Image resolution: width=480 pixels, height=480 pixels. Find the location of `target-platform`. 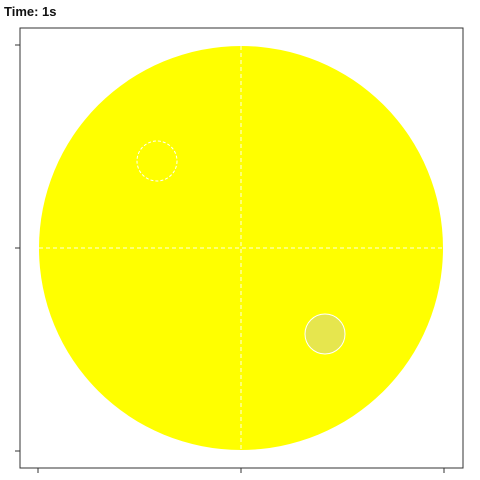

target-platform is located at coordinates (325, 334).